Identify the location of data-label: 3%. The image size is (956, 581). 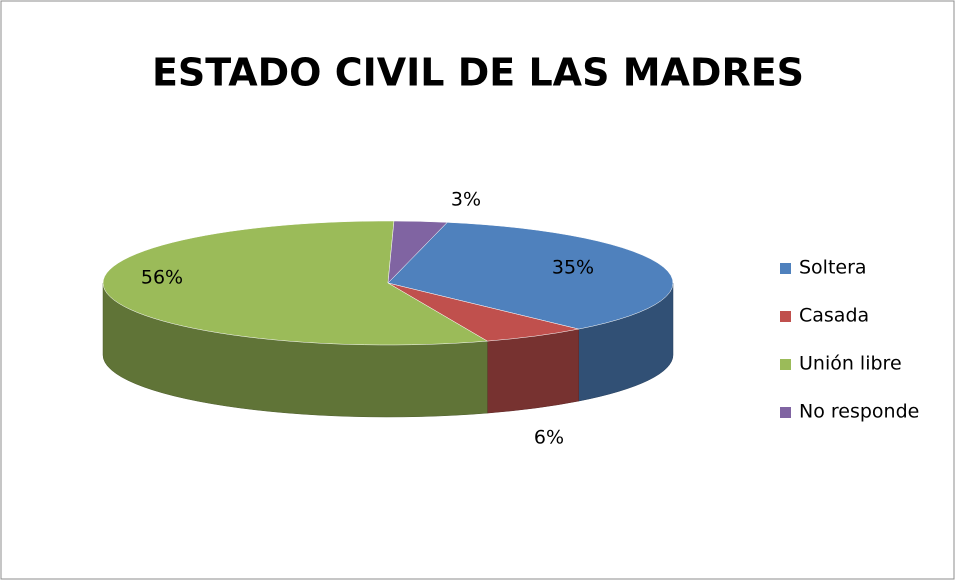
(466, 200).